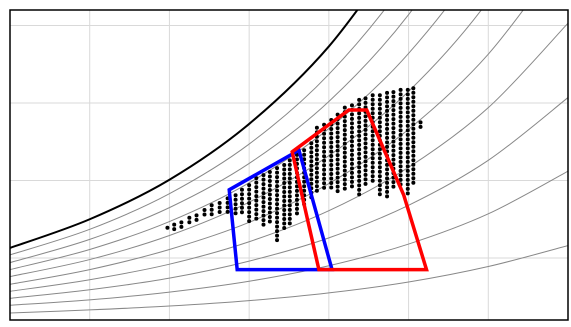 This screenshot has width=571, height=327. I want to click on zone-outline, so click(359, 190).